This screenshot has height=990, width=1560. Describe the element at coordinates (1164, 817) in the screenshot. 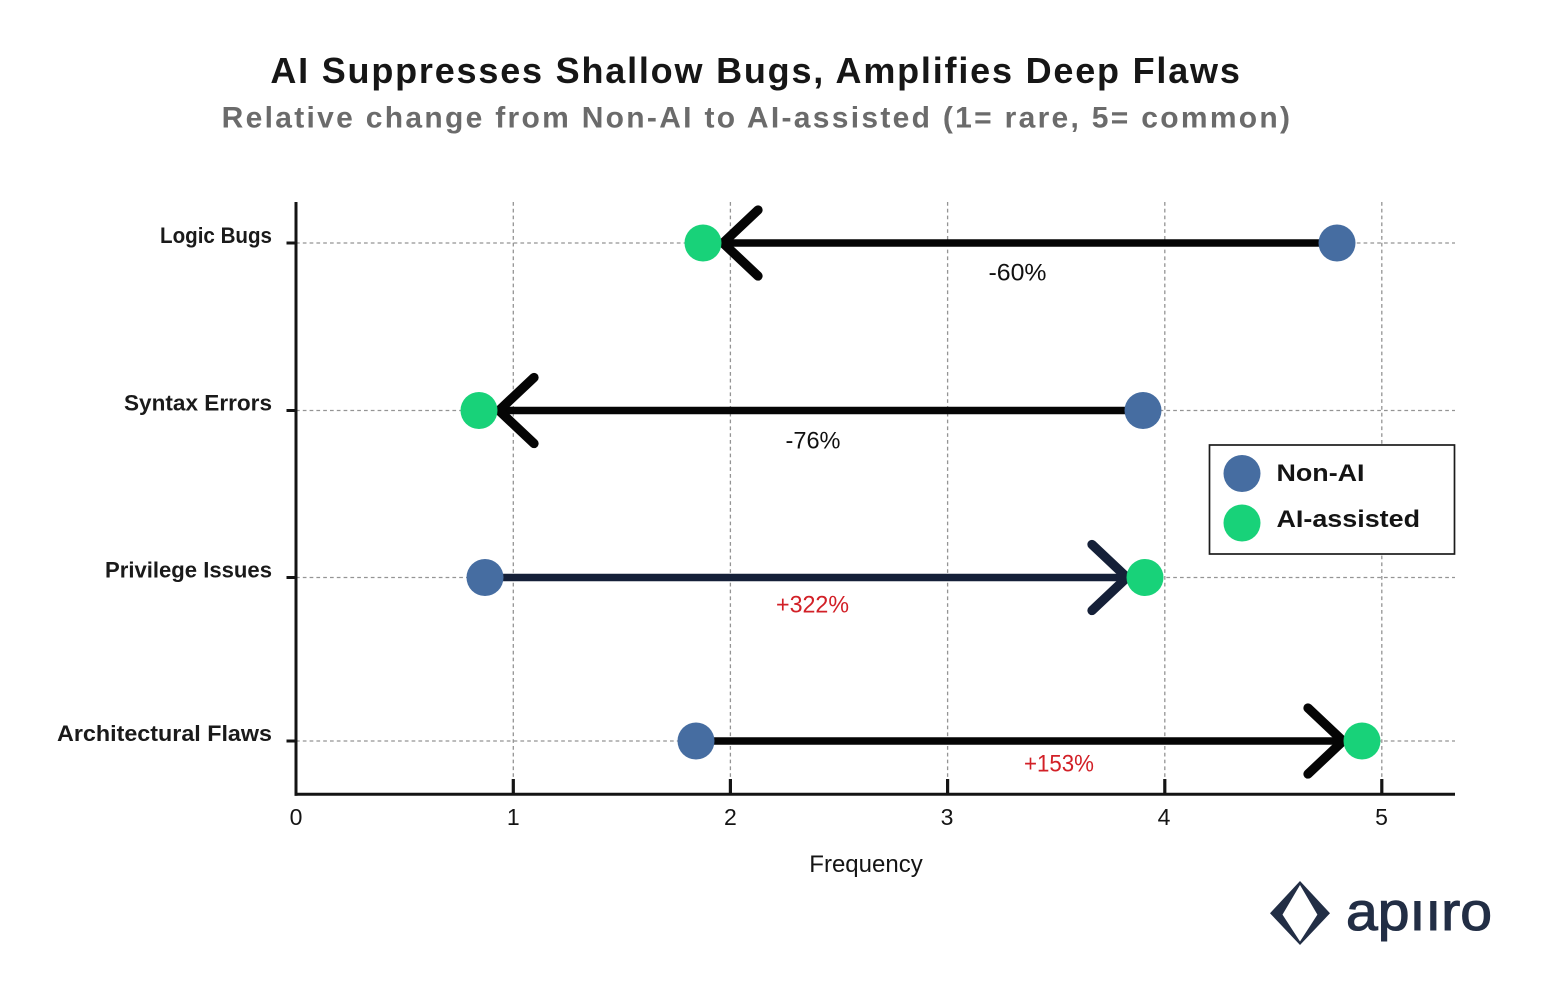

I see `svg-text: 4` at that location.